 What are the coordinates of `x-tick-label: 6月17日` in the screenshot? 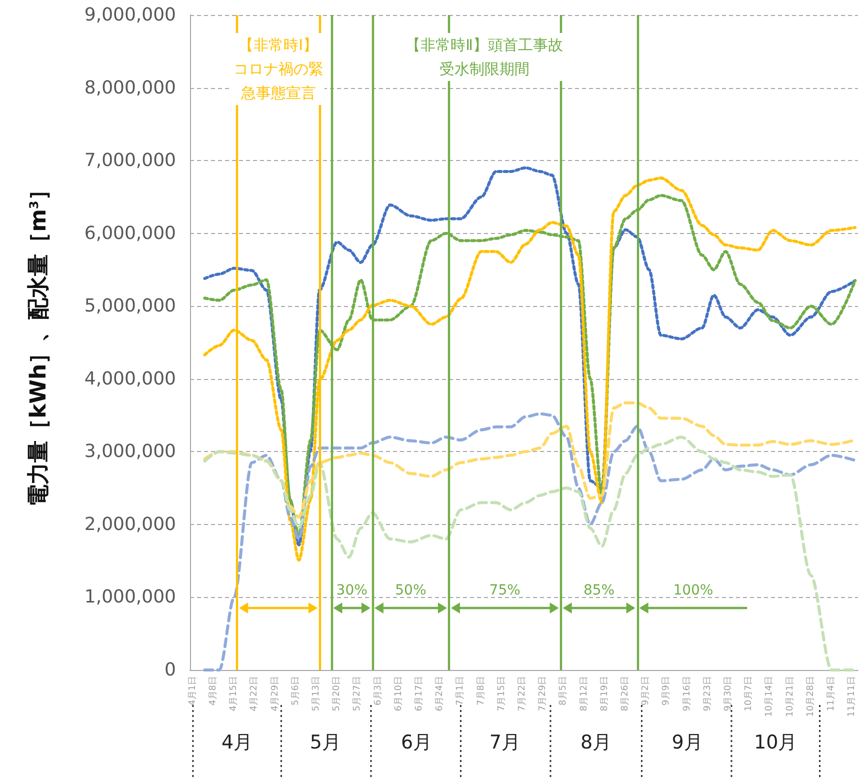 It's located at (419, 694).